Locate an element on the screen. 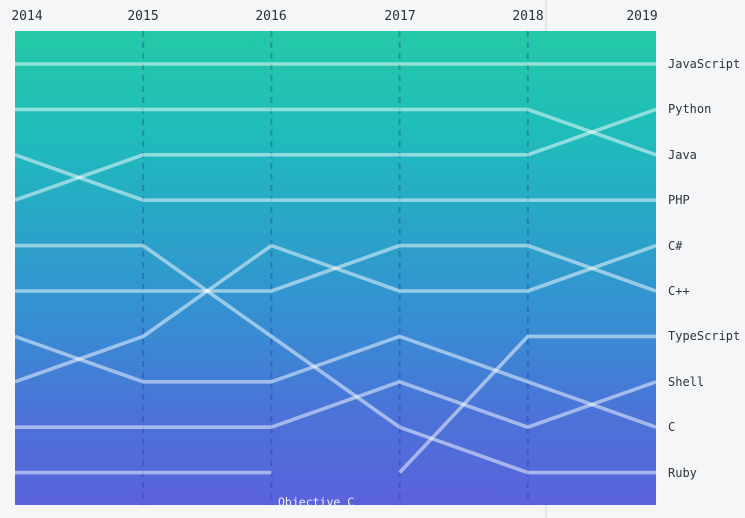 Image resolution: width=745 pixels, height=518 pixels. series-line-shell is located at coordinates (335, 404).